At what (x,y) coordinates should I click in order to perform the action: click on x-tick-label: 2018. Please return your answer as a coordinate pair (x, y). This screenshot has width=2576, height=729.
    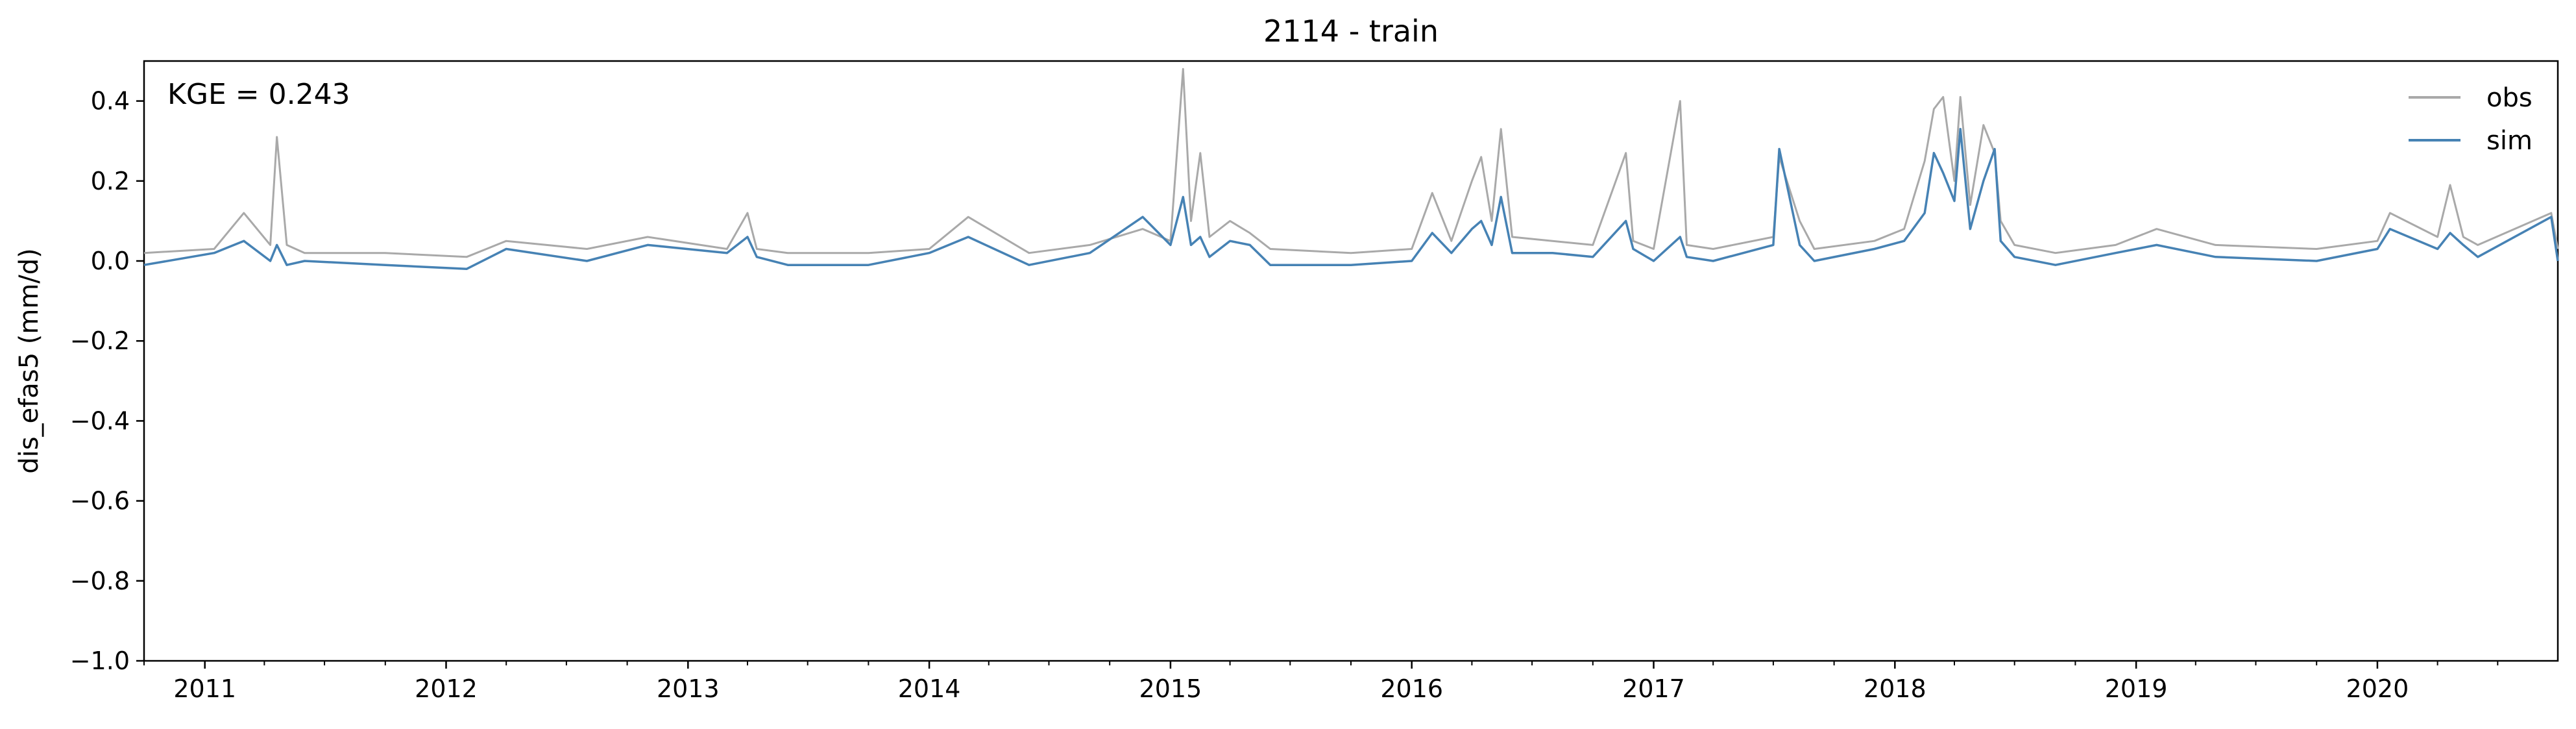
    Looking at the image, I should click on (1895, 688).